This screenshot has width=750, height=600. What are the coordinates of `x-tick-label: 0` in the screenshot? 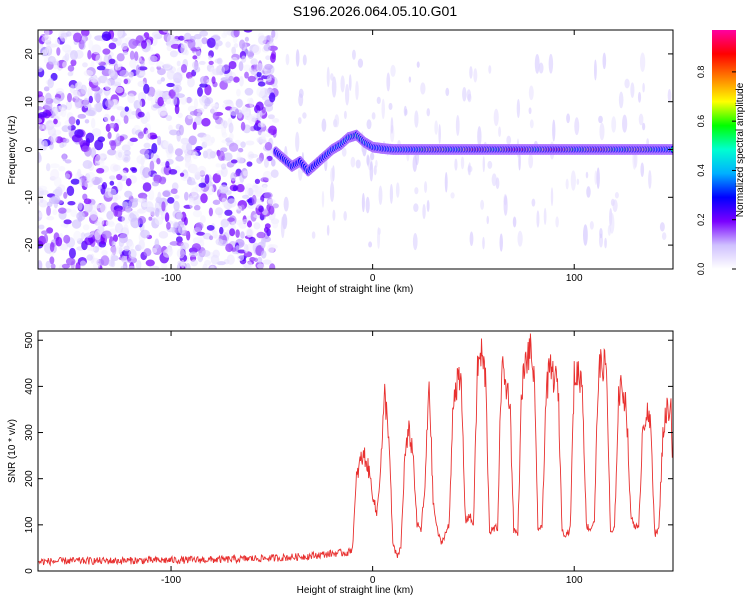 It's located at (373, 580).